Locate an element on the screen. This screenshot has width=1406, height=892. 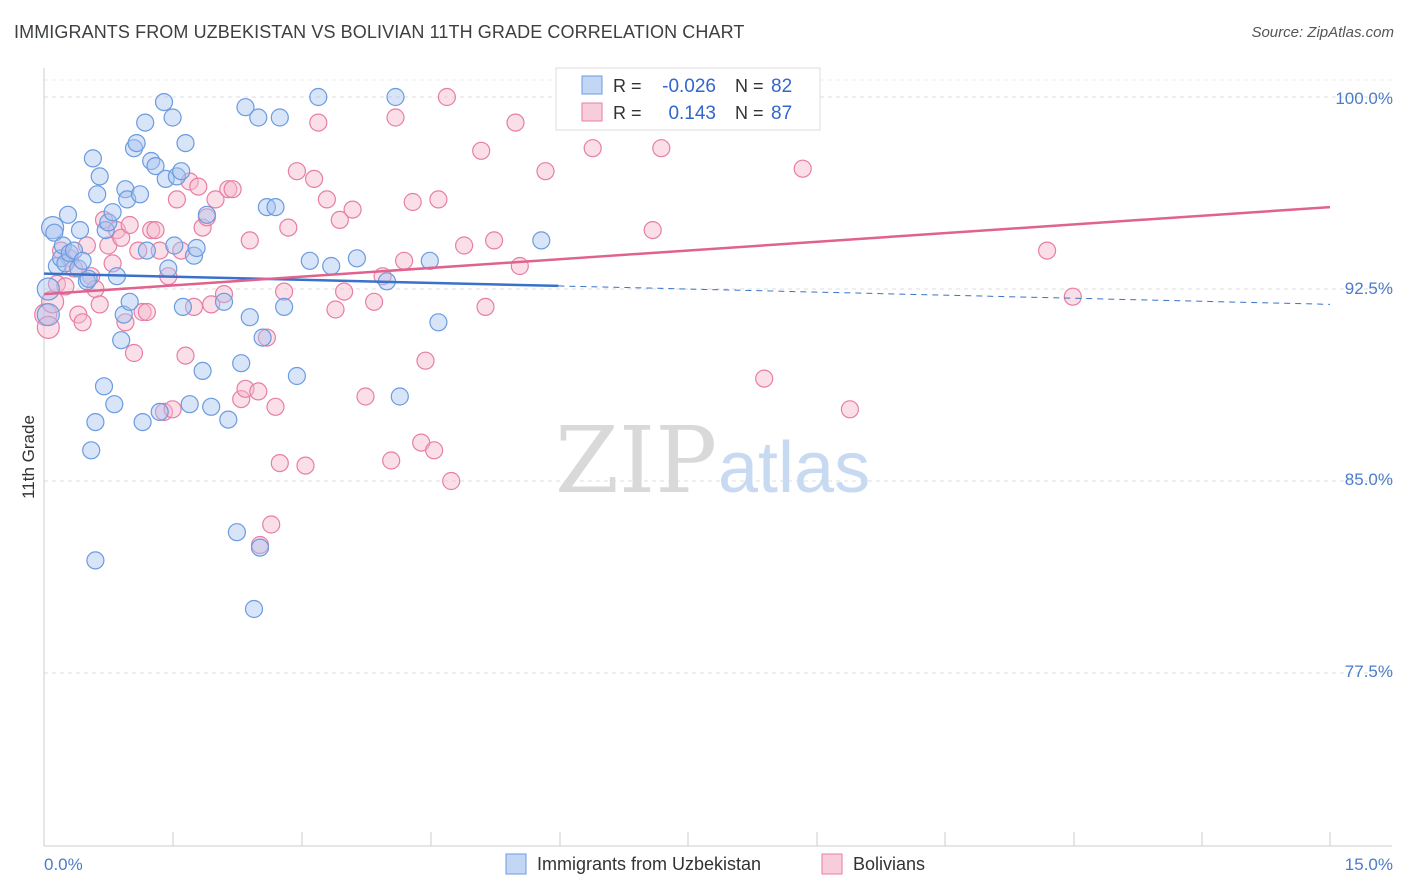
legend-r-label-1: R = is located at coordinates (627, 86).